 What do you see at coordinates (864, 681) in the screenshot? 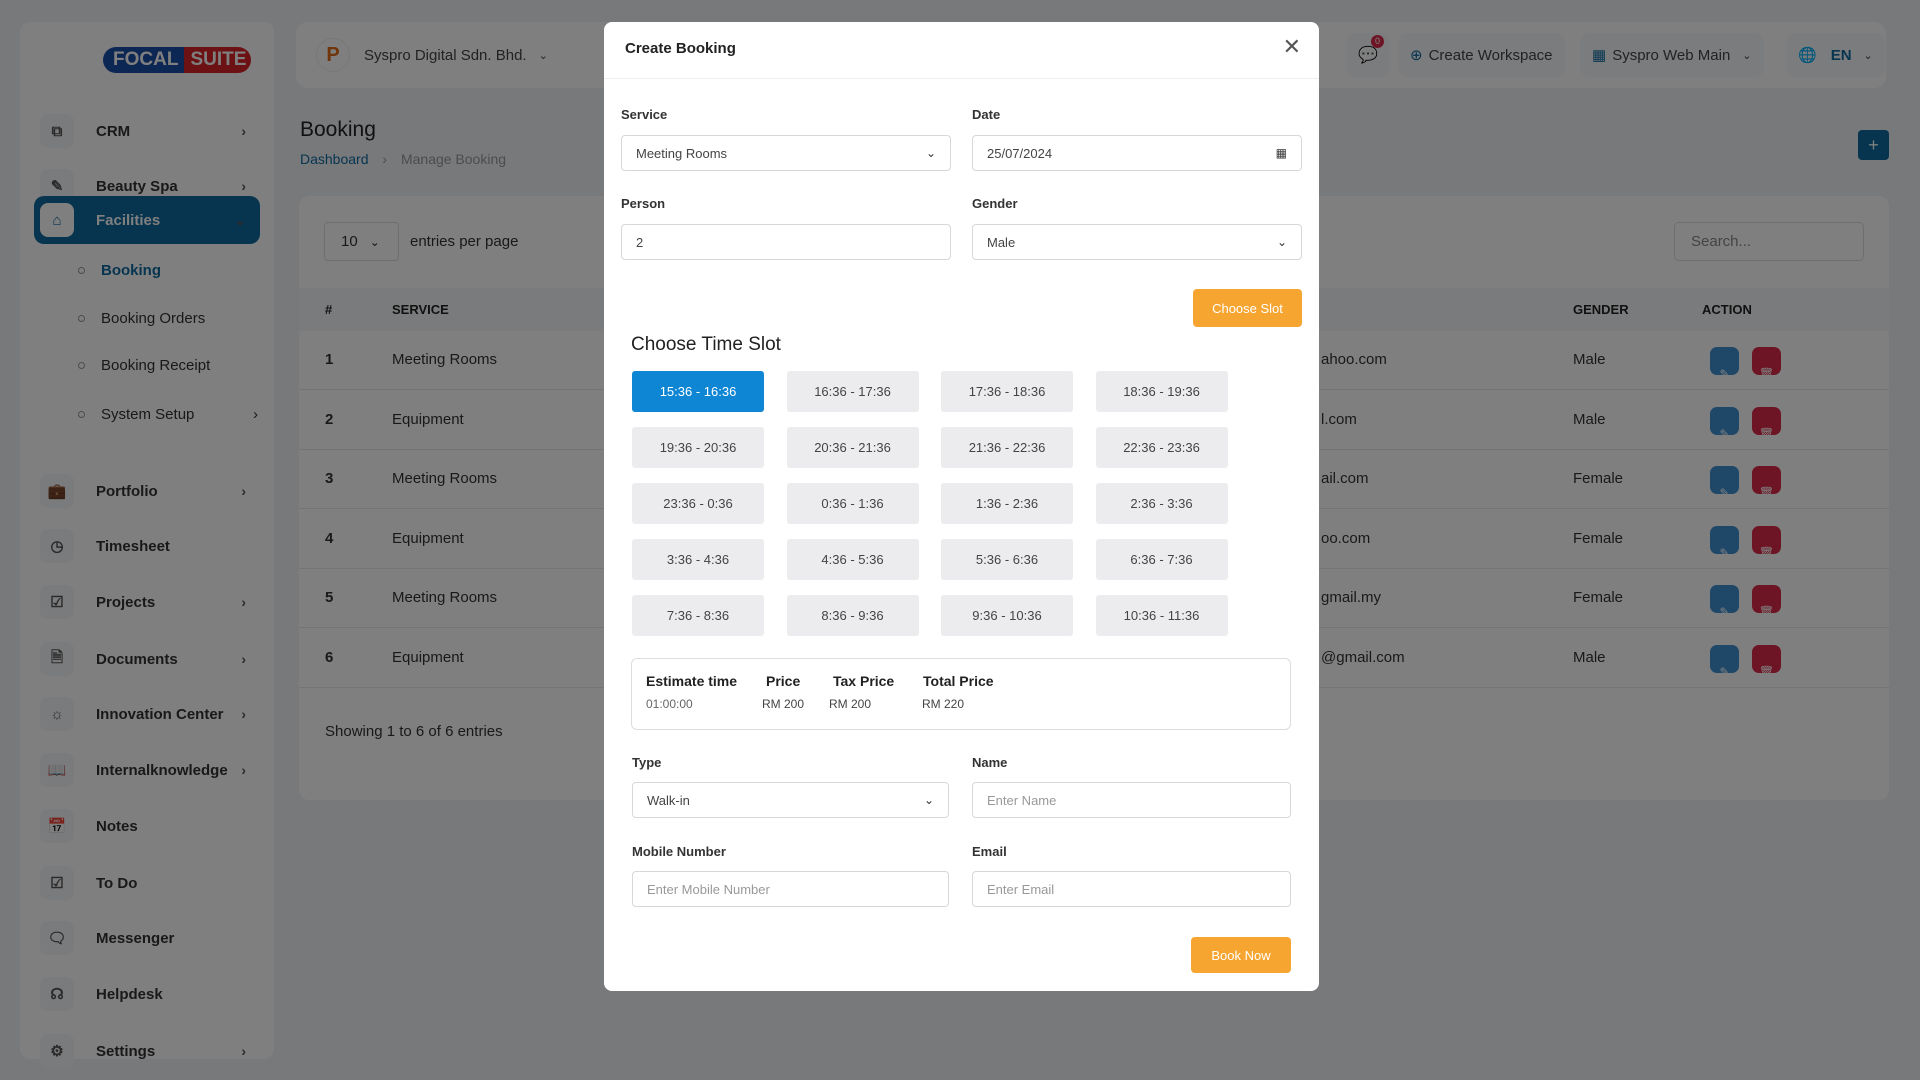
I see `tax-label: Tax Price` at bounding box center [864, 681].